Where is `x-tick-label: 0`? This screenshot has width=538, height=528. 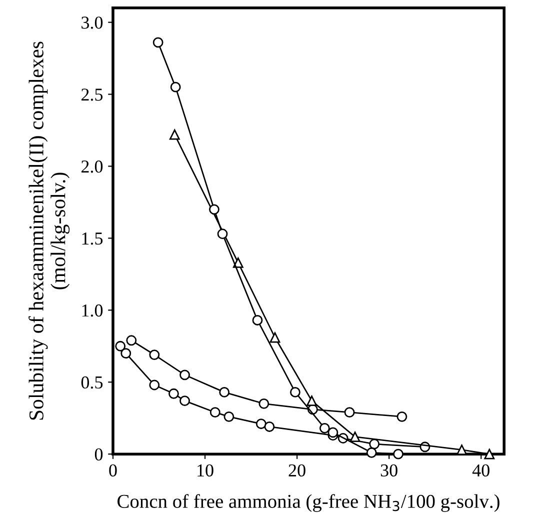 x-tick-label: 0 is located at coordinates (113, 470).